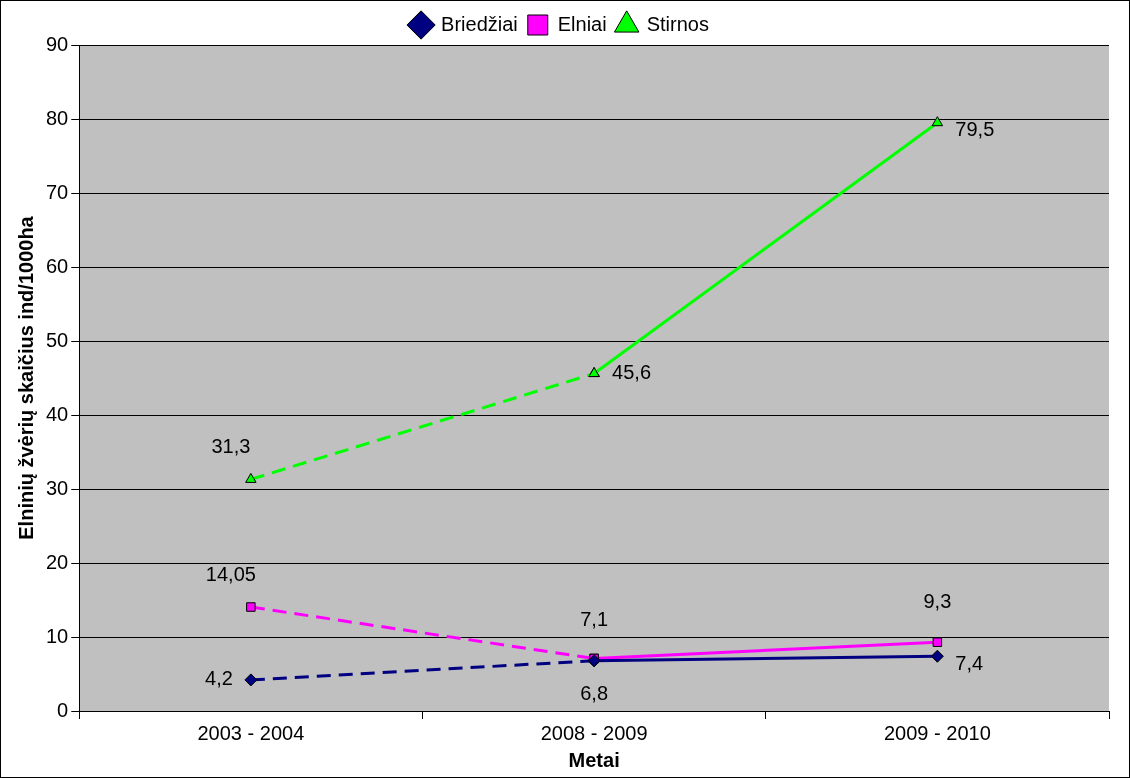 The width and height of the screenshot is (1130, 778). I want to click on y-tick-label: 20, so click(57, 561).